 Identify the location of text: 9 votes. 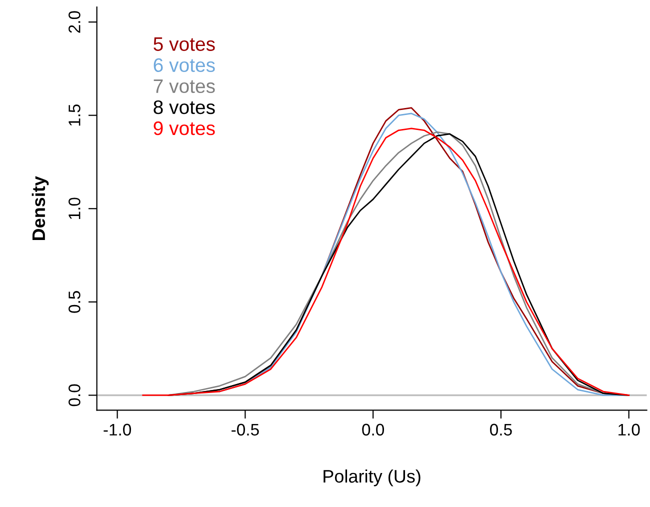
(184, 128).